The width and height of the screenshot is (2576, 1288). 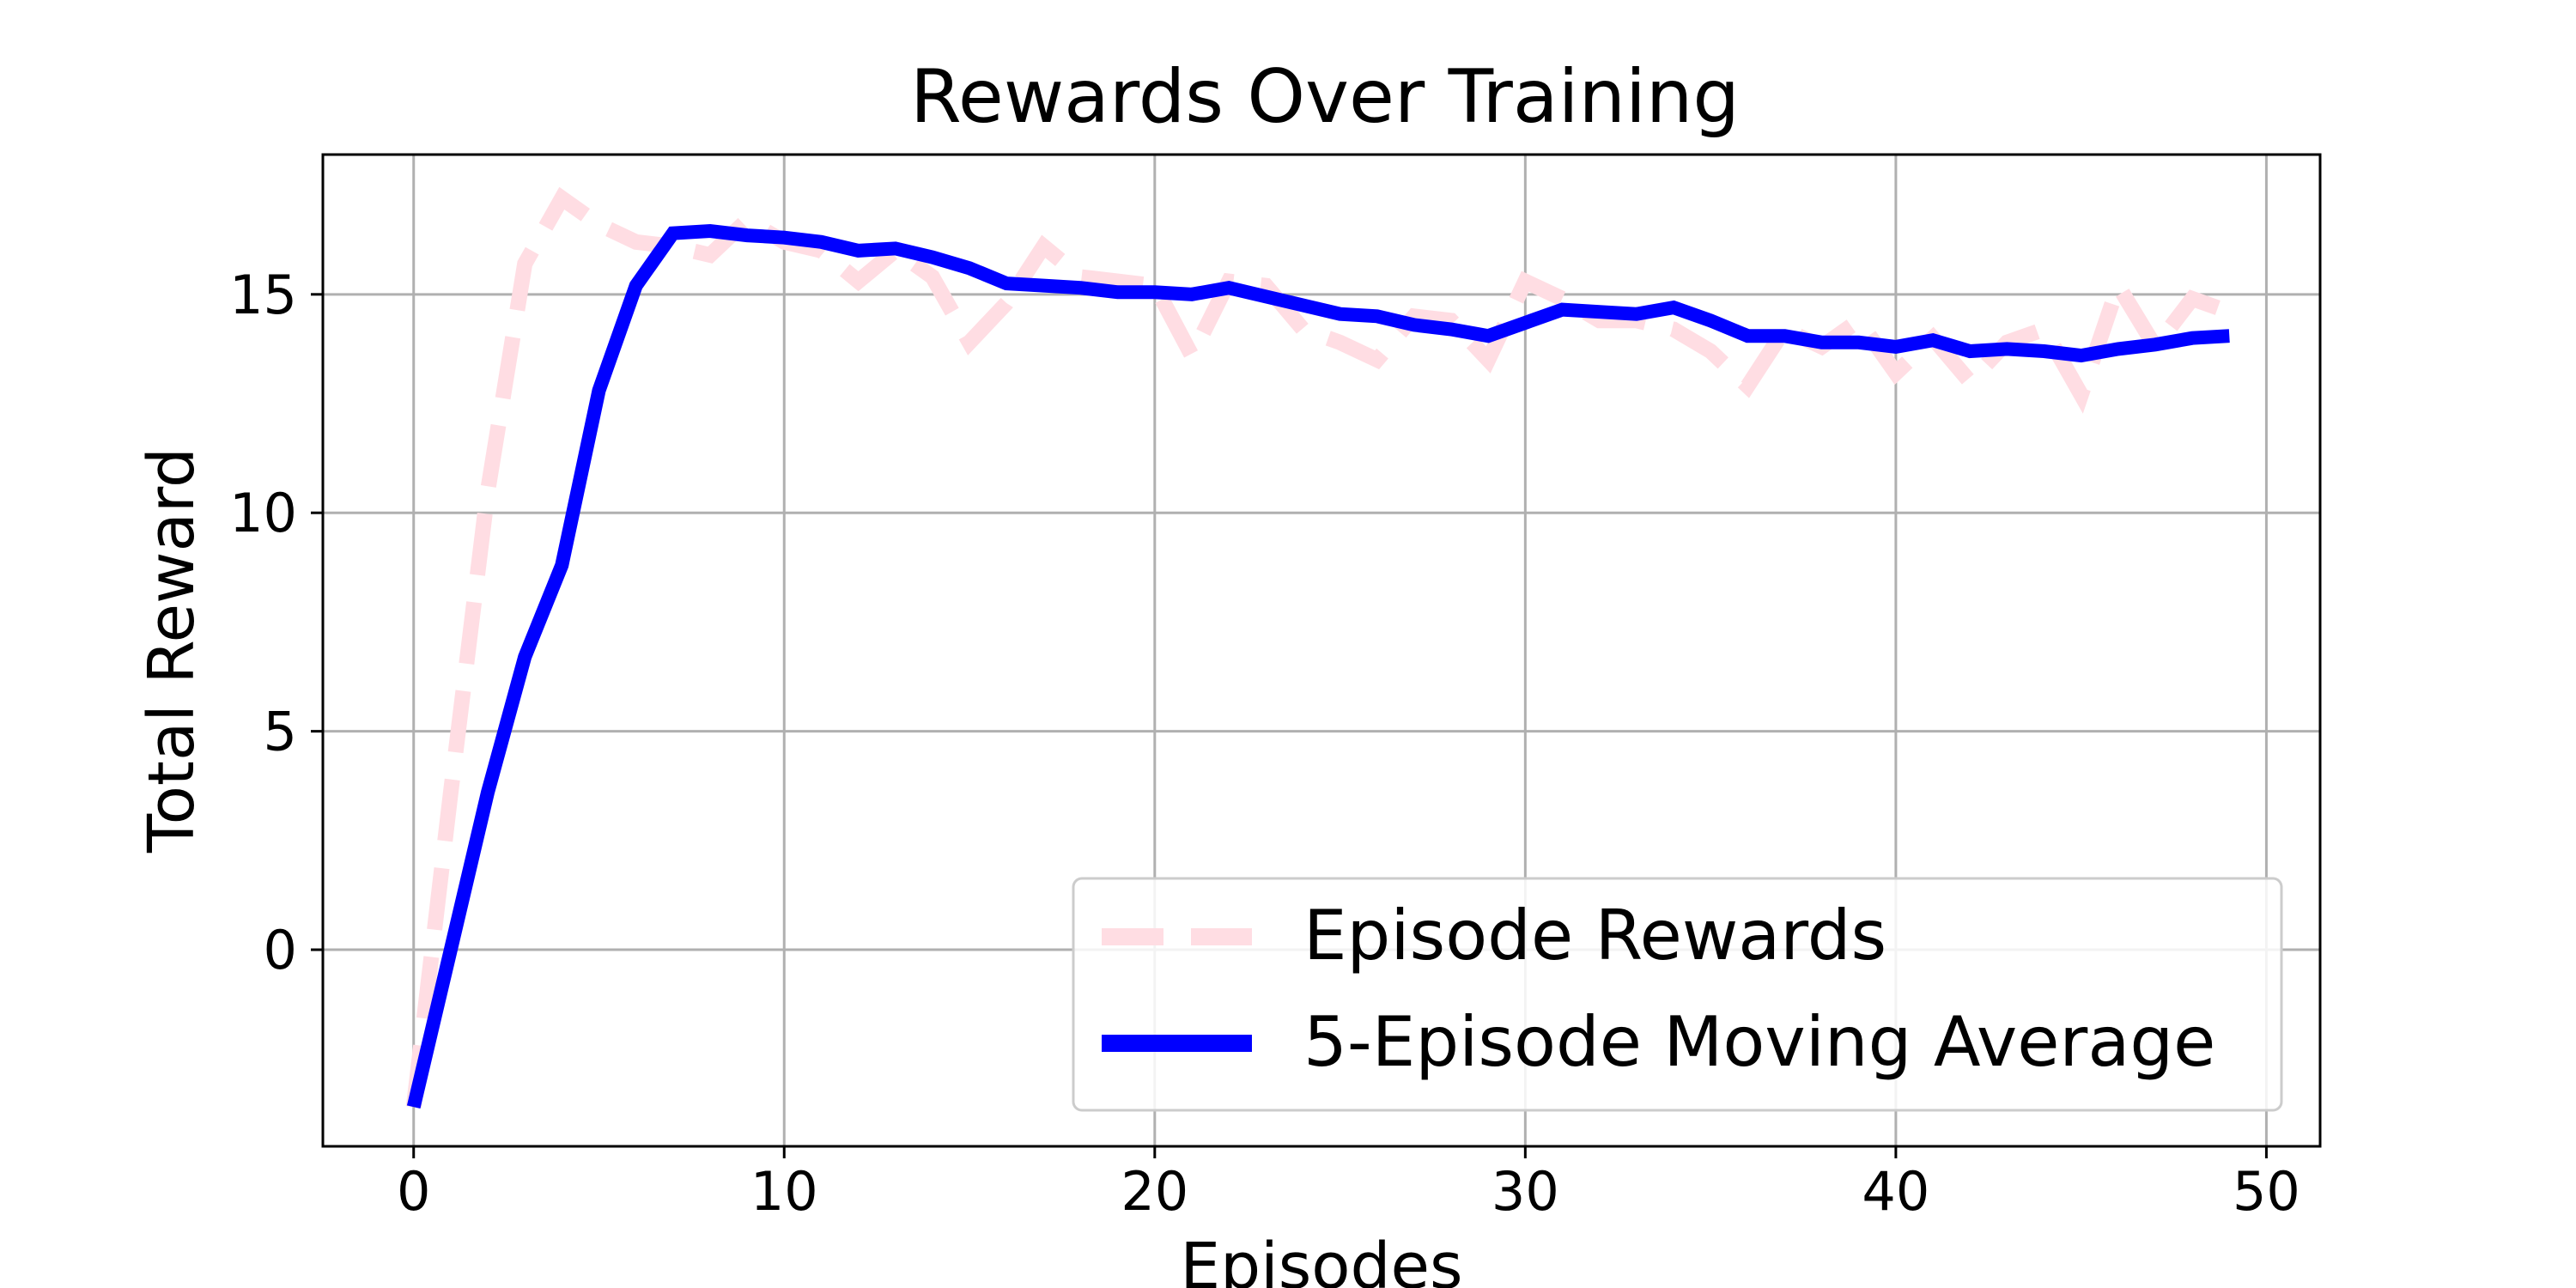 I want to click on legend-box, so click(x=1678, y=995).